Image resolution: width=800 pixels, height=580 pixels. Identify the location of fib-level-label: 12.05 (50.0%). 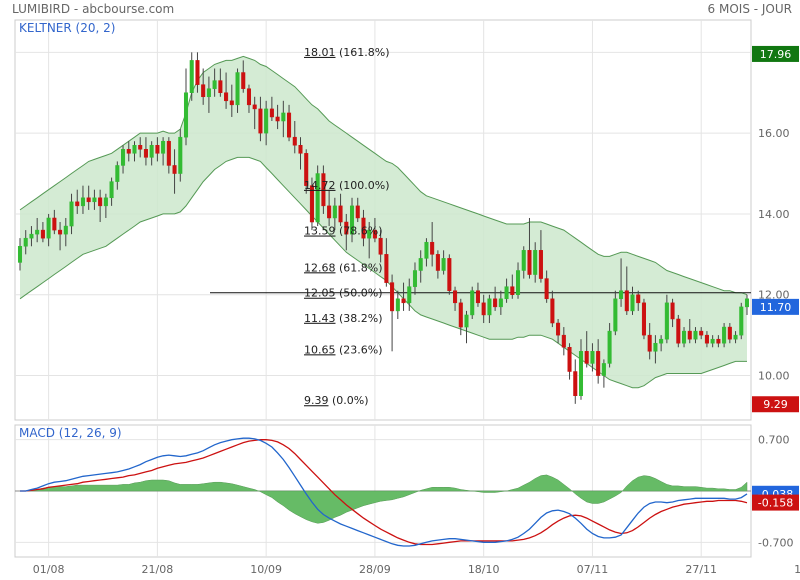
(343, 293).